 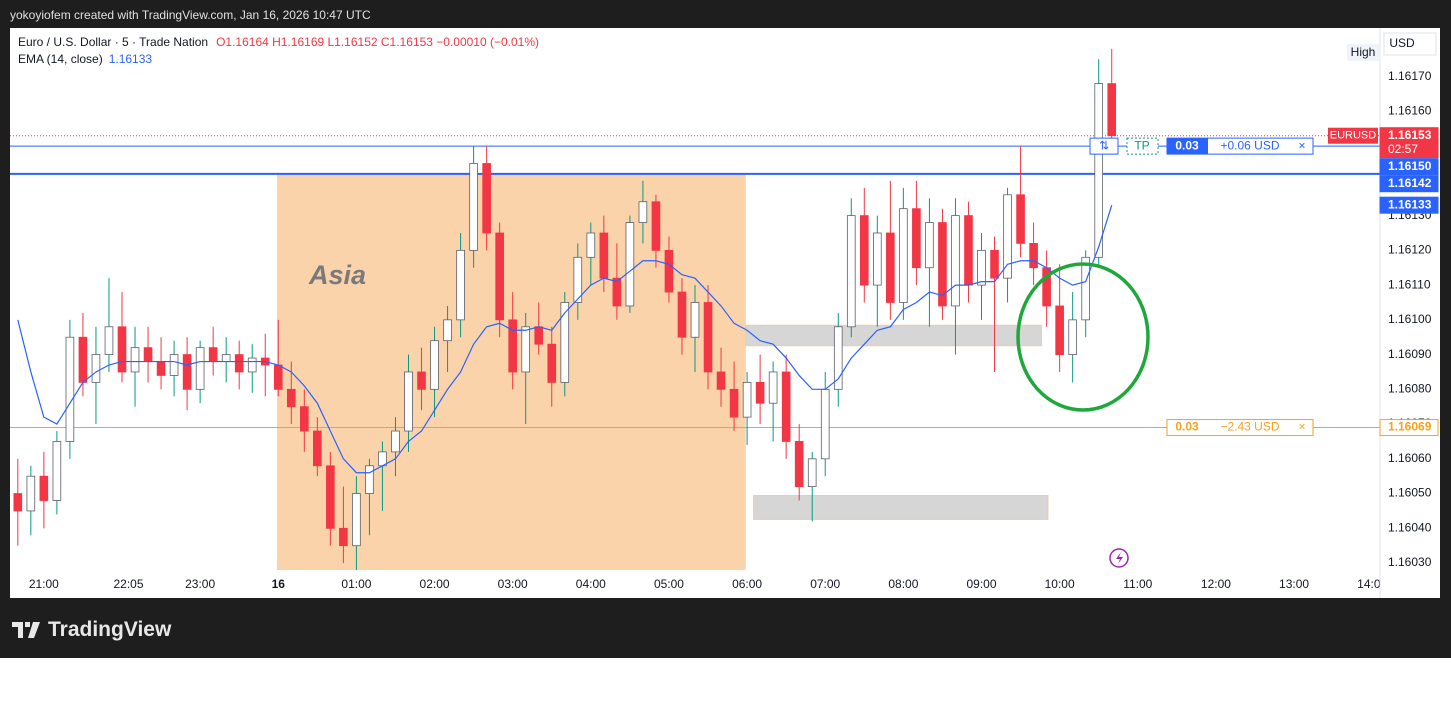 What do you see at coordinates (1402, 43) in the screenshot?
I see `currency: USD` at bounding box center [1402, 43].